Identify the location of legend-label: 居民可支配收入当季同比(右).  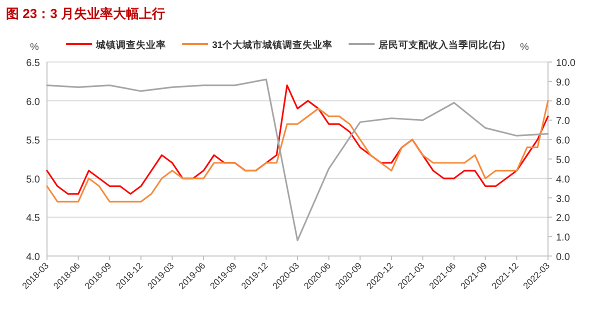
(441, 45).